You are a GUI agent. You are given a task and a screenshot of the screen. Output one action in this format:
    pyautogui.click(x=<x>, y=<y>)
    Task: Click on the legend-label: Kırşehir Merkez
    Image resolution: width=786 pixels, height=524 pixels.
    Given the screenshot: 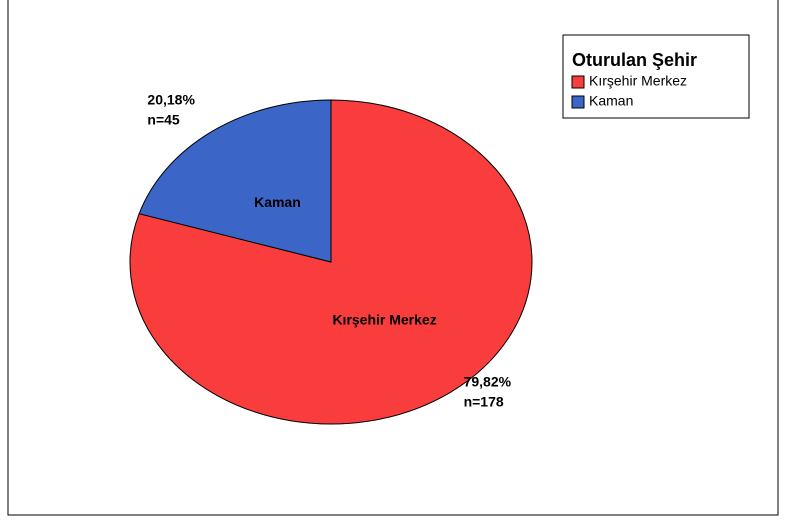 What is the action you would take?
    pyautogui.click(x=638, y=81)
    